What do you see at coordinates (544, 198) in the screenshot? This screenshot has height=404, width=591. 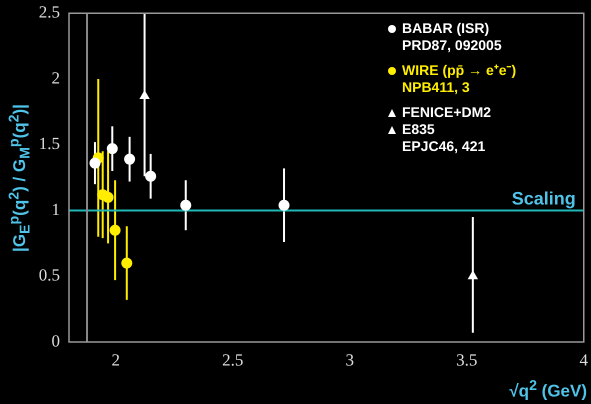 I see `ref-line-label: Scaling` at bounding box center [544, 198].